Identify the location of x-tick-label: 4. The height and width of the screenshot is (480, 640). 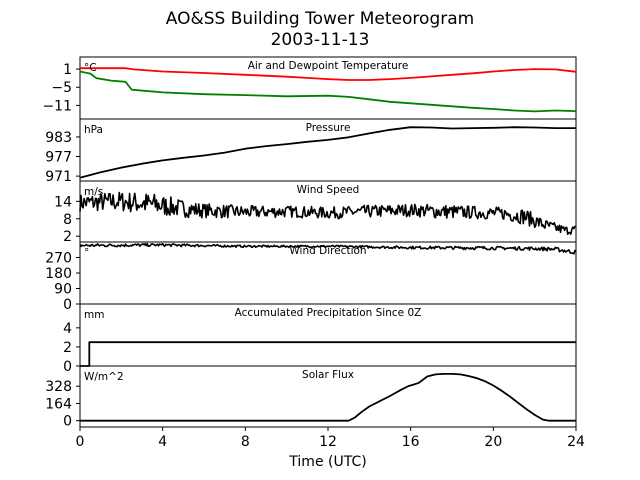
(162, 442).